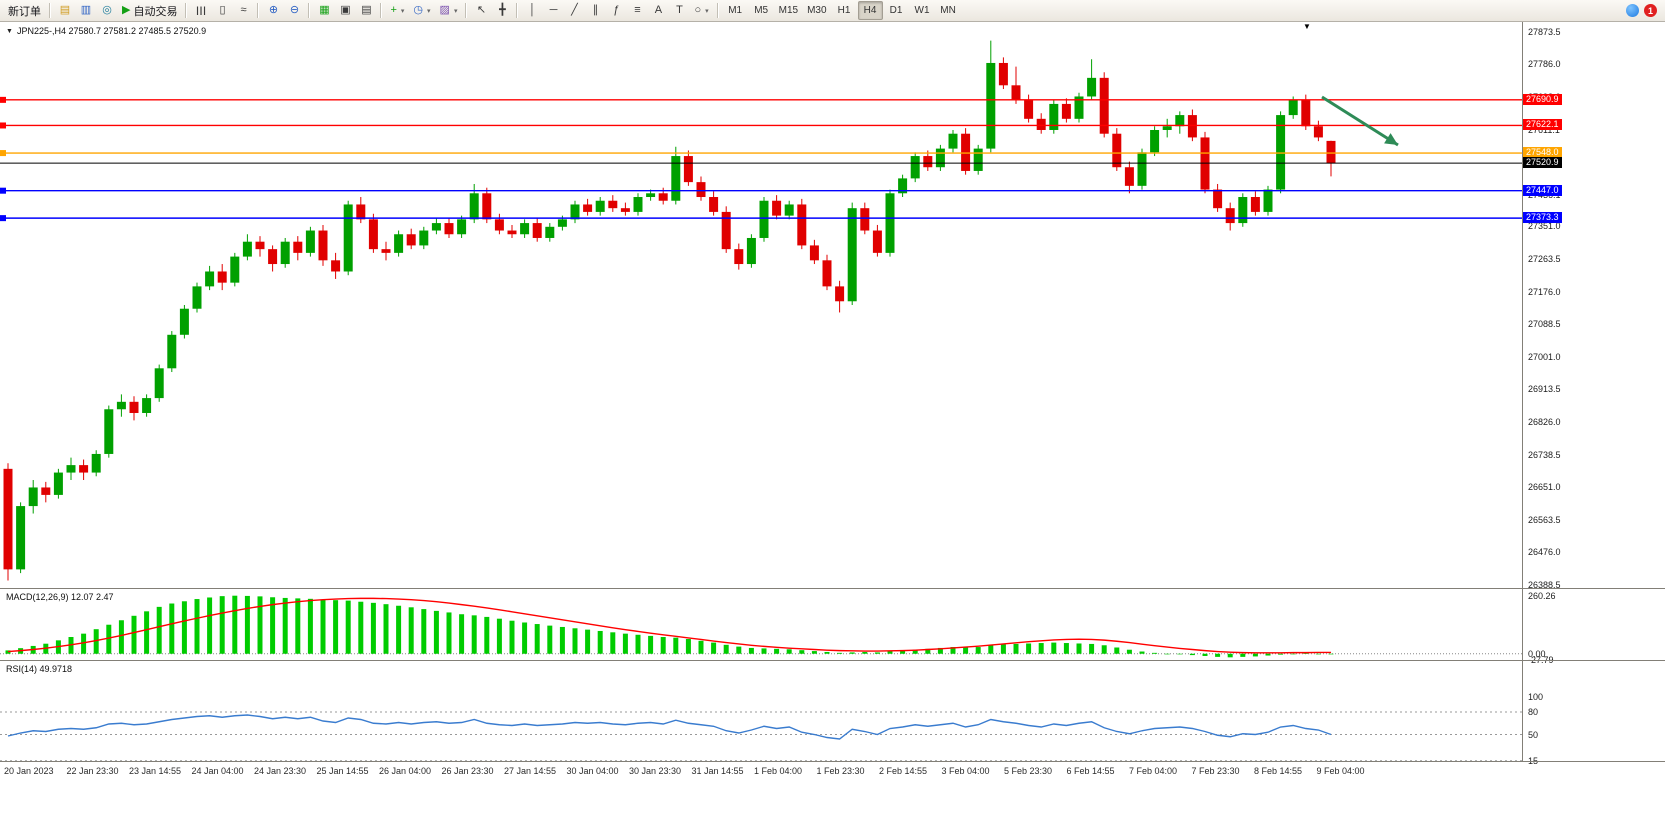 This screenshot has width=1665, height=834. Describe the element at coordinates (1544, 324) in the screenshot. I see `axis-label: 27088.5` at that location.